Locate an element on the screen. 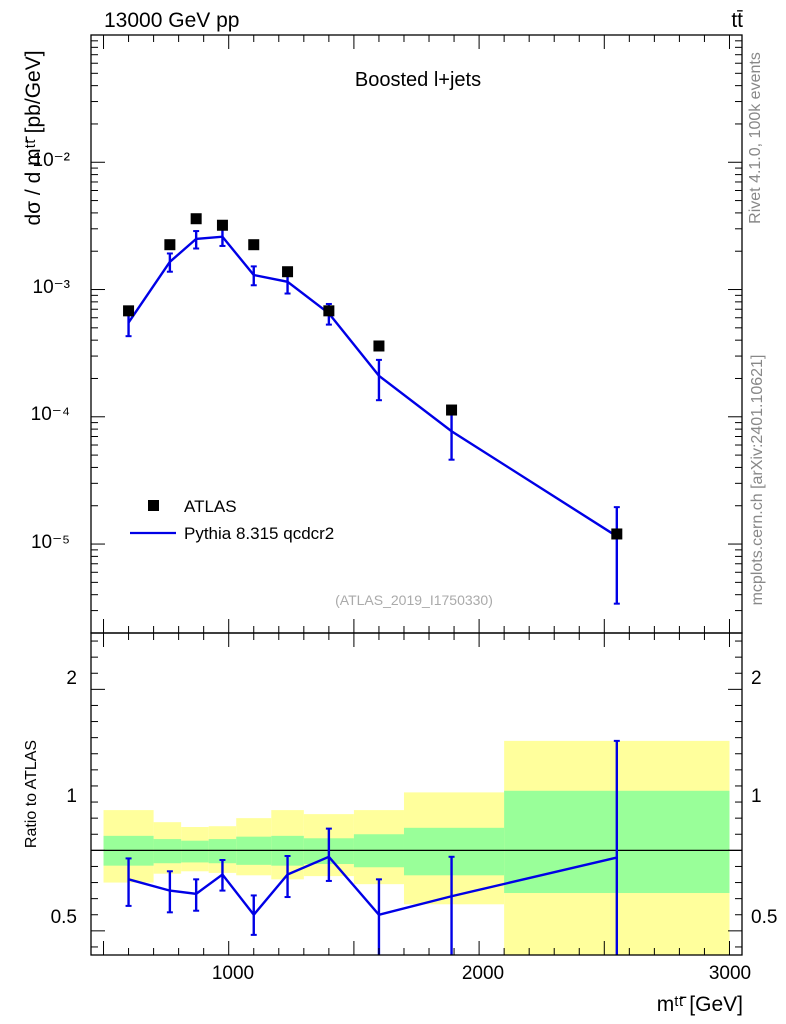  ratio-ytick-label-left-0.5: 0.5 is located at coordinates (64, 917).